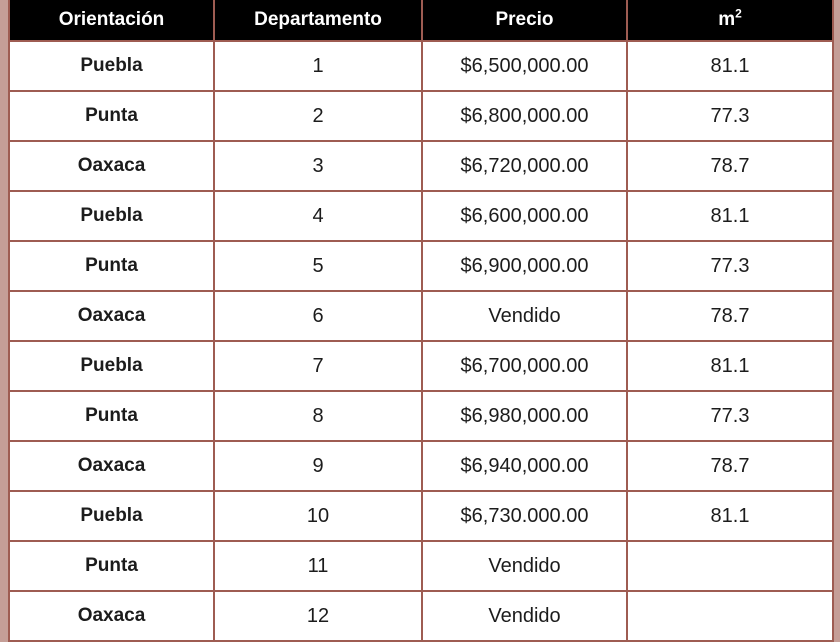  What do you see at coordinates (524, 166) in the screenshot?
I see `cell-precio: $6,720,000.00` at bounding box center [524, 166].